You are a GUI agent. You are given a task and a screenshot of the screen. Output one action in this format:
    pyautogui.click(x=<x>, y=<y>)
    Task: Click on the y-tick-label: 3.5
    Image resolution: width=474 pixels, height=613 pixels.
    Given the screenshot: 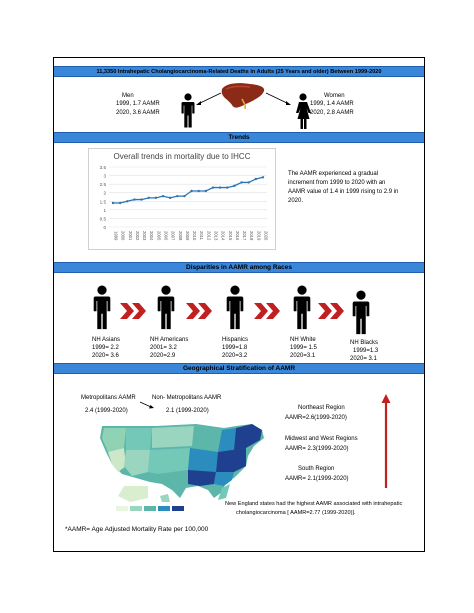 What is the action you would take?
    pyautogui.click(x=103, y=167)
    